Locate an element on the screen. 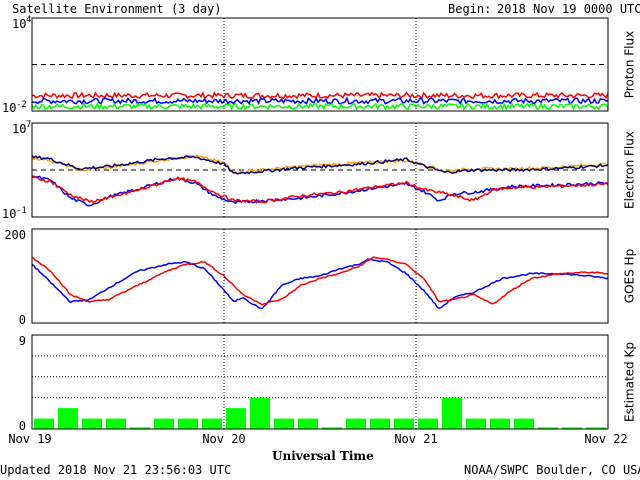 The height and width of the screenshot is (480, 640). kp-y-tick-bottom: 0 is located at coordinates (22, 426).